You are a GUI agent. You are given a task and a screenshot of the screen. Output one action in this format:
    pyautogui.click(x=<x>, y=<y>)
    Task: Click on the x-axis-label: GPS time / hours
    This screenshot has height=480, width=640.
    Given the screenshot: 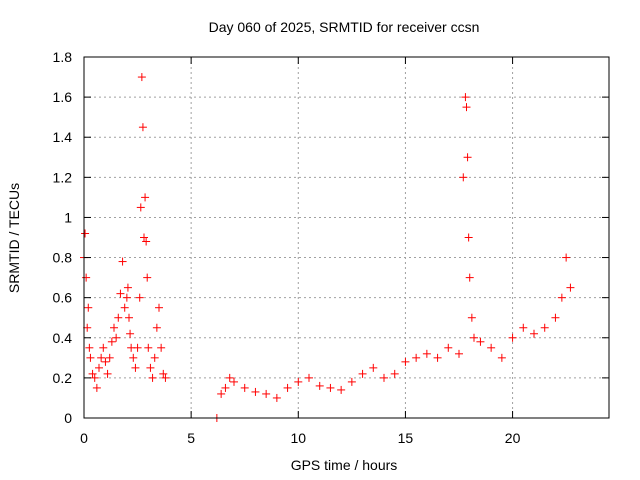 What is the action you would take?
    pyautogui.click(x=344, y=465)
    